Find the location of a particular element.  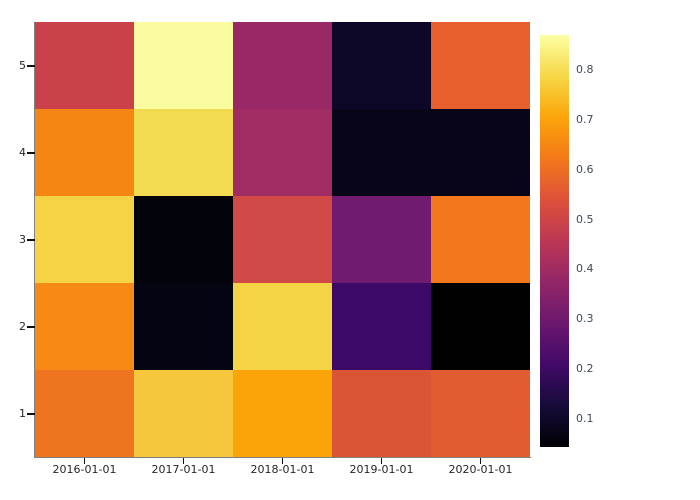

y-axis-tick-label: 2 is located at coordinates (22, 326).